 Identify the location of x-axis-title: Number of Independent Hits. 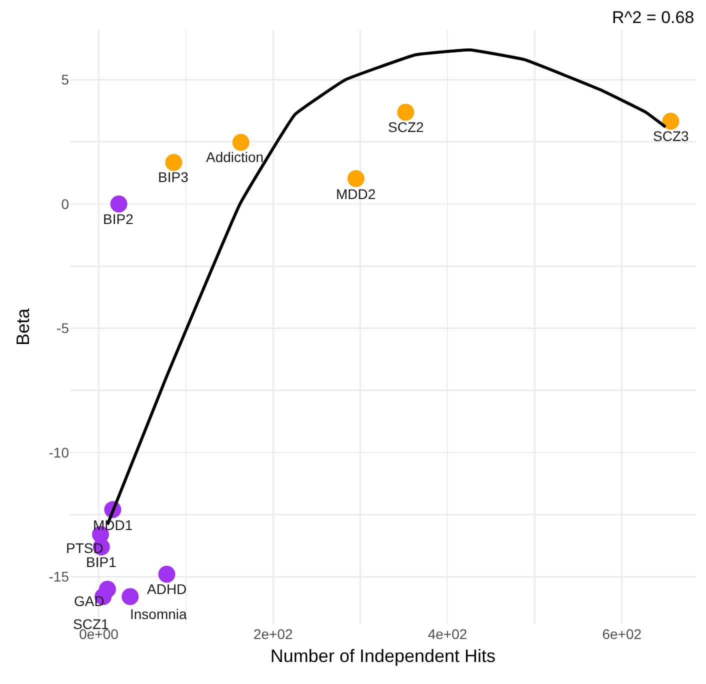
(383, 656).